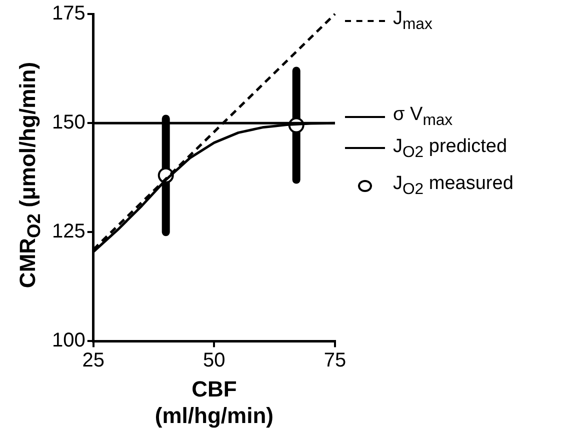 The height and width of the screenshot is (438, 567). What do you see at coordinates (423, 117) in the screenshot?
I see `legend-label: σ V$_{max}$` at bounding box center [423, 117].